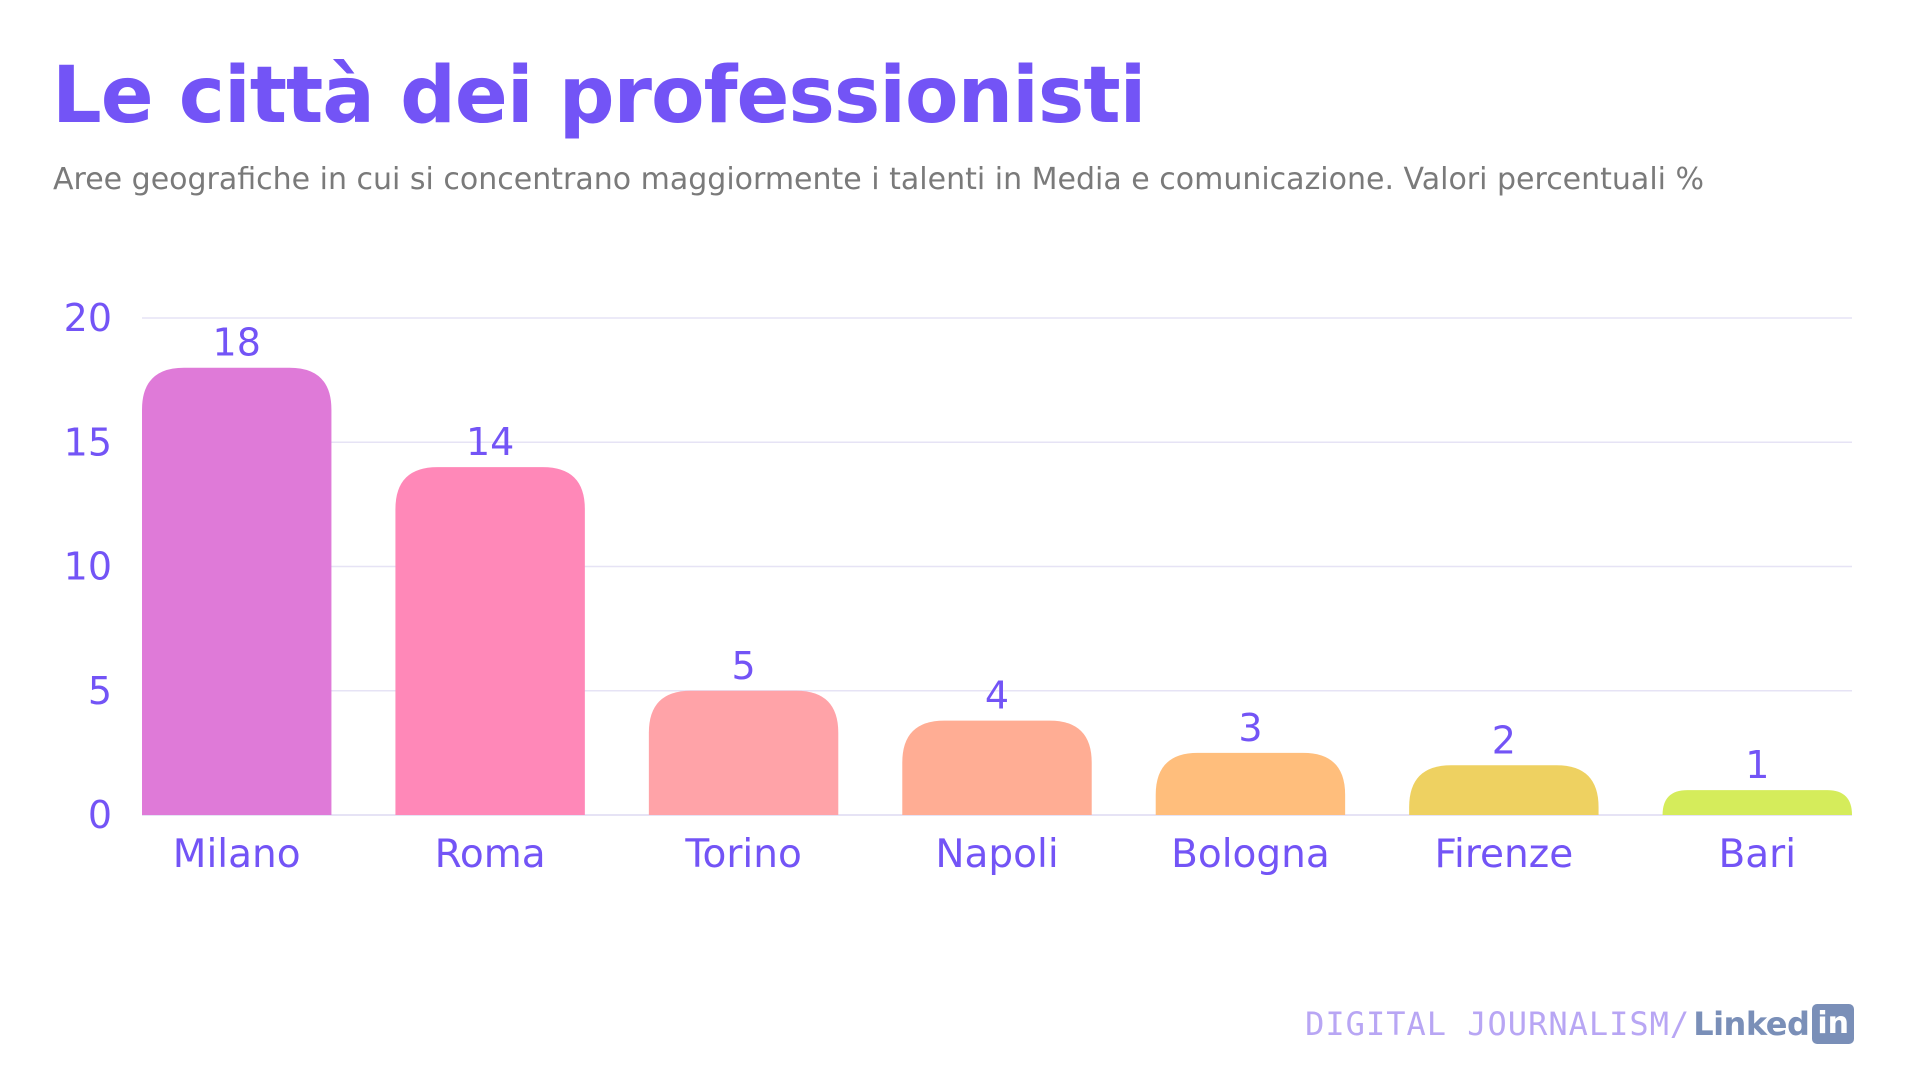 This screenshot has width=1920, height=1080. I want to click on chart-title: Le città dei professionisti, so click(599, 96).